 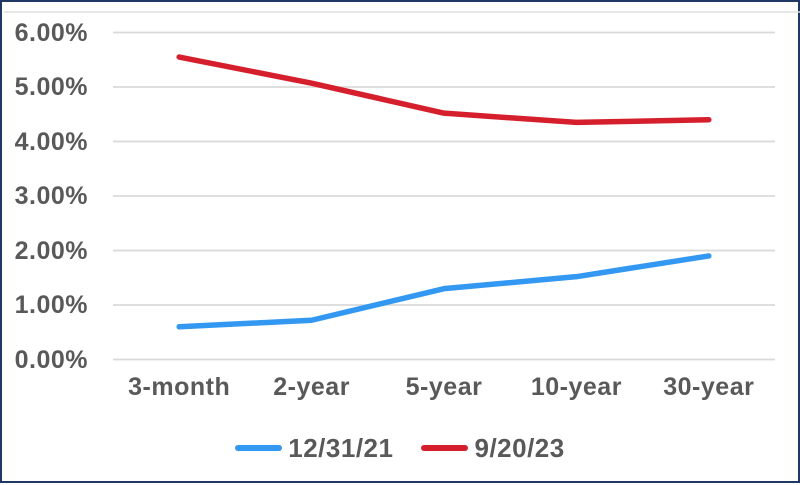 What do you see at coordinates (51, 32) in the screenshot?
I see `y-tick-label: 6.00%` at bounding box center [51, 32].